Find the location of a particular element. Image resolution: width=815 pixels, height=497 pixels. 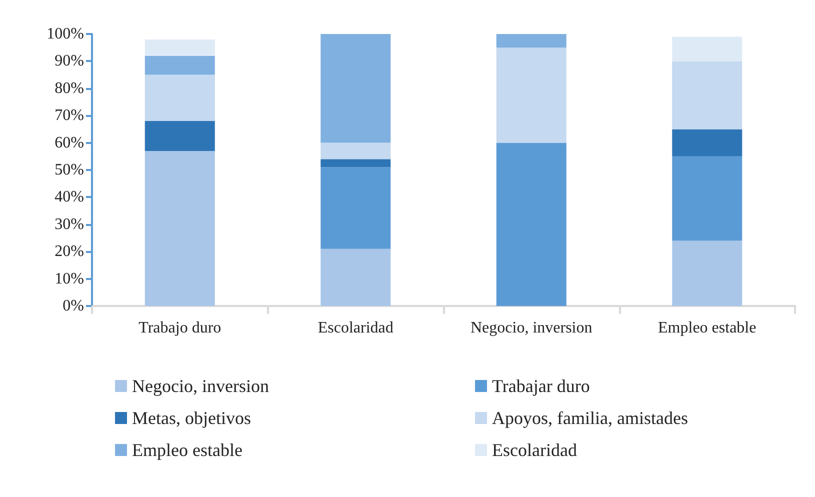

y-tick-label: 70% is located at coordinates (69, 115).